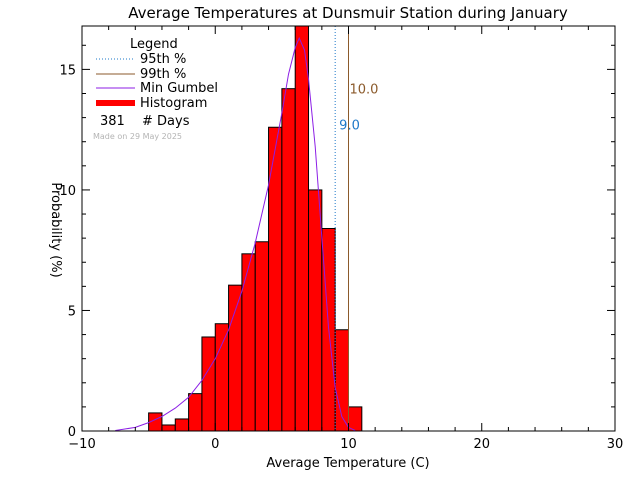  What do you see at coordinates (72, 311) in the screenshot?
I see `y-tick-label: 5` at bounding box center [72, 311].